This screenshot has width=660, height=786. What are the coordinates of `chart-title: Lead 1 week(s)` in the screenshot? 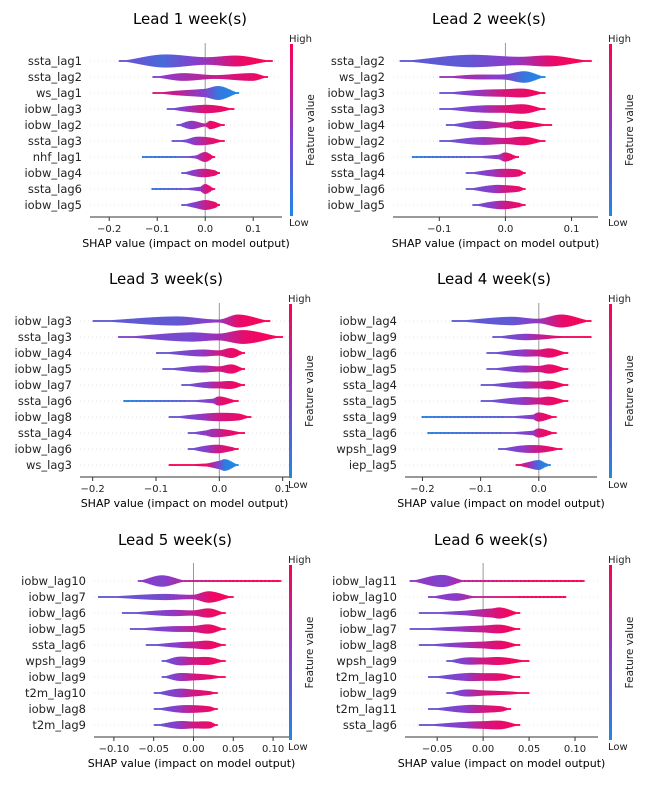 It's located at (190, 19).